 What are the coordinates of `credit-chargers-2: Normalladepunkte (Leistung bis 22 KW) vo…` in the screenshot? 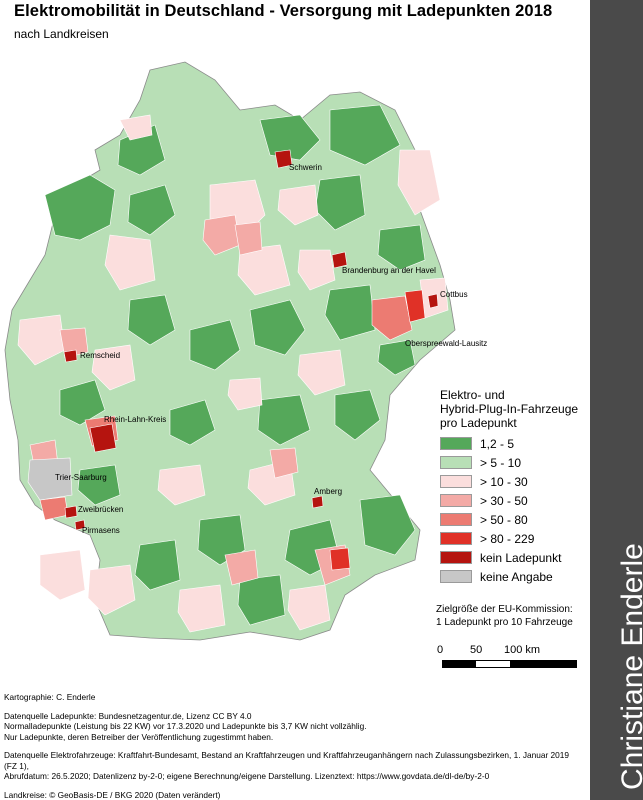 It's located at (185, 726).